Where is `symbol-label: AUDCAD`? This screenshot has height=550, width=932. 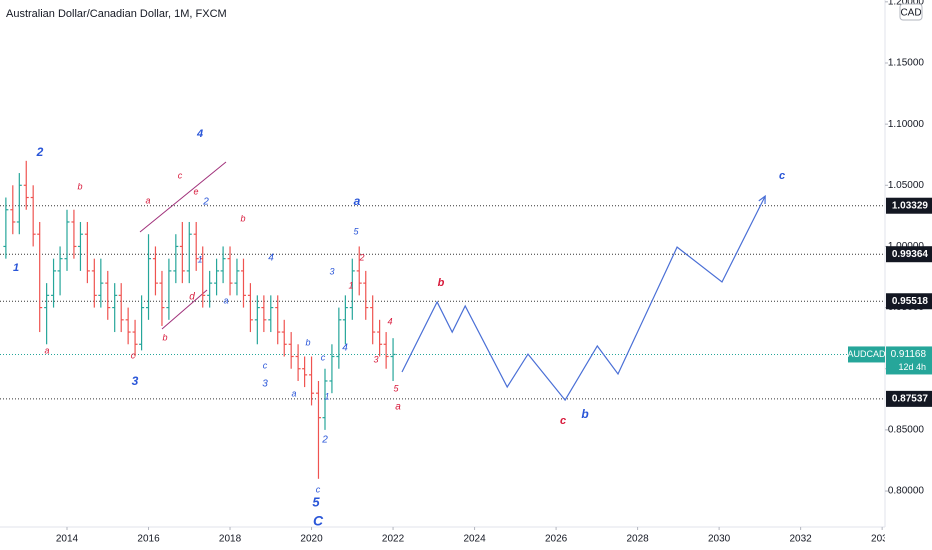
symbol-label: AUDCAD is located at coordinates (866, 354).